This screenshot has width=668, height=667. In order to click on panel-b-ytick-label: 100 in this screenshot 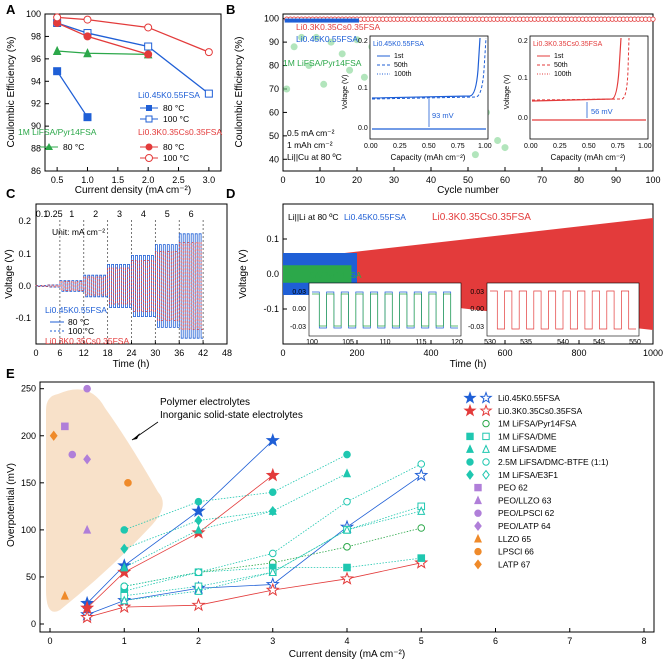, I will do `click(271, 19)`.